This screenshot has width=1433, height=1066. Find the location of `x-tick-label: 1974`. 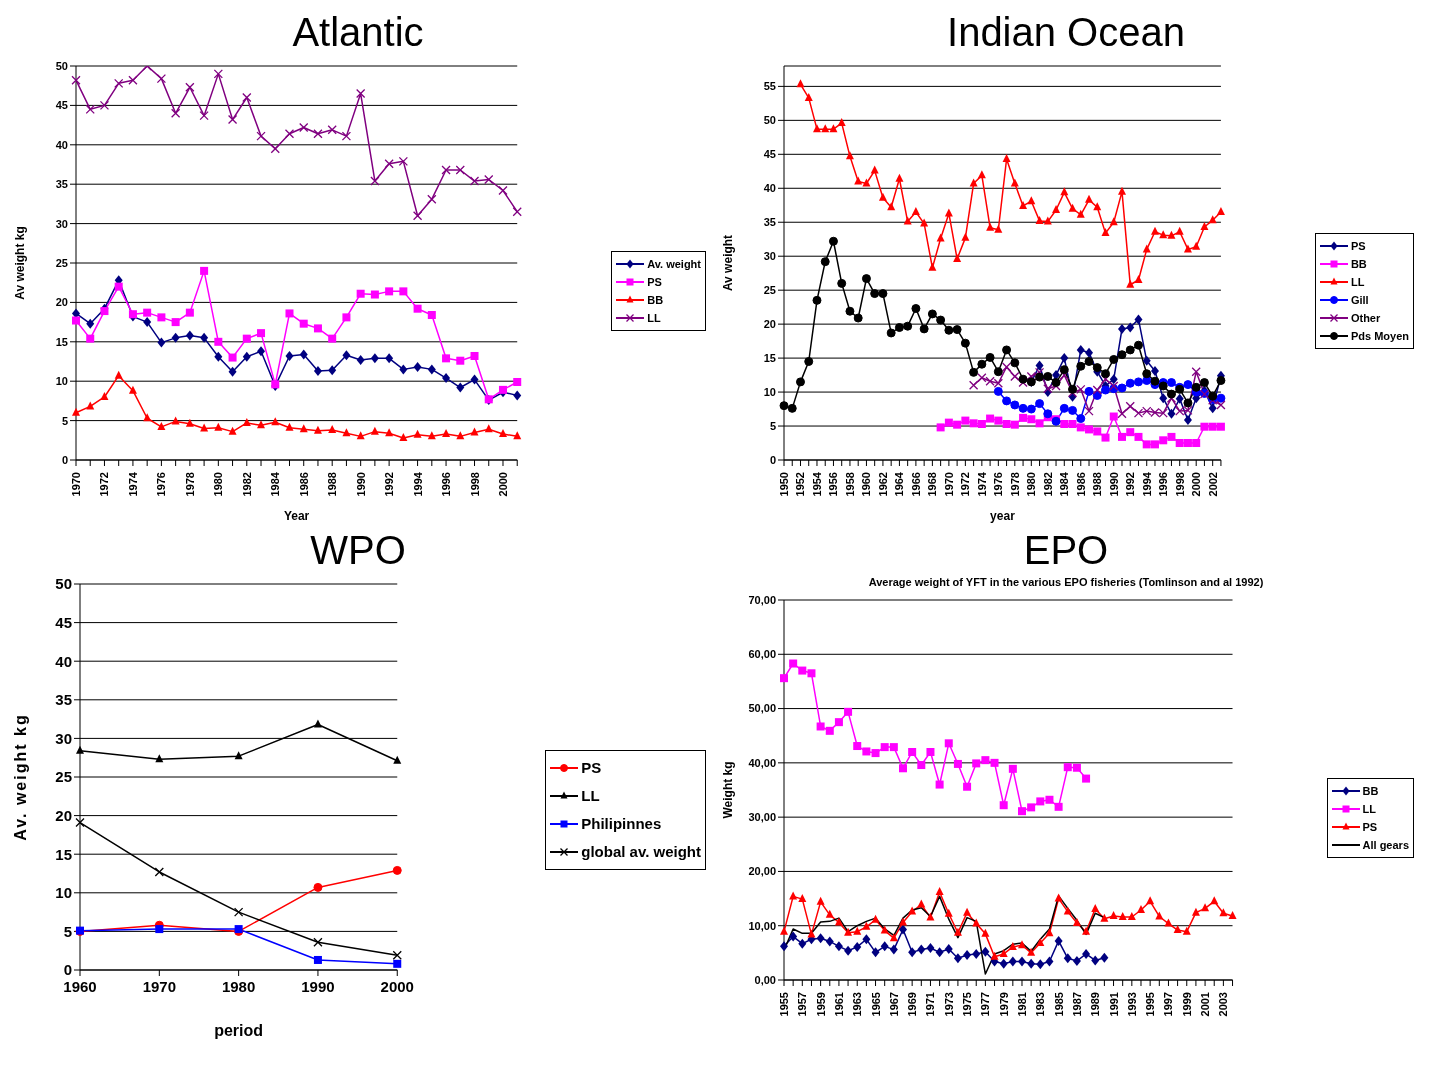

x-tick-label: 1974 is located at coordinates (132, 484).